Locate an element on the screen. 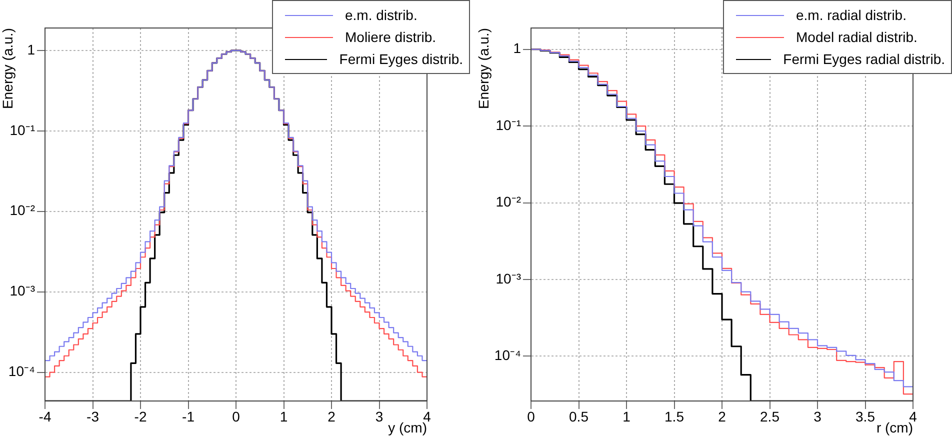 The width and height of the screenshot is (952, 437). x-tick-label: 1.5 is located at coordinates (674, 416).